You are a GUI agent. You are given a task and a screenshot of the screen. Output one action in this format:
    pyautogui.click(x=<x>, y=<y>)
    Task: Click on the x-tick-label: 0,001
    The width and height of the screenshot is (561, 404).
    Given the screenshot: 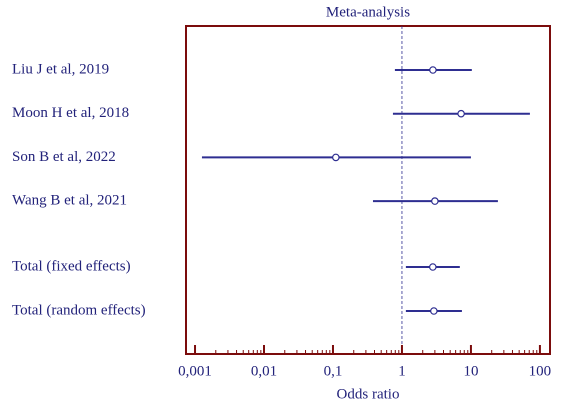 What is the action you would take?
    pyautogui.click(x=195, y=371)
    